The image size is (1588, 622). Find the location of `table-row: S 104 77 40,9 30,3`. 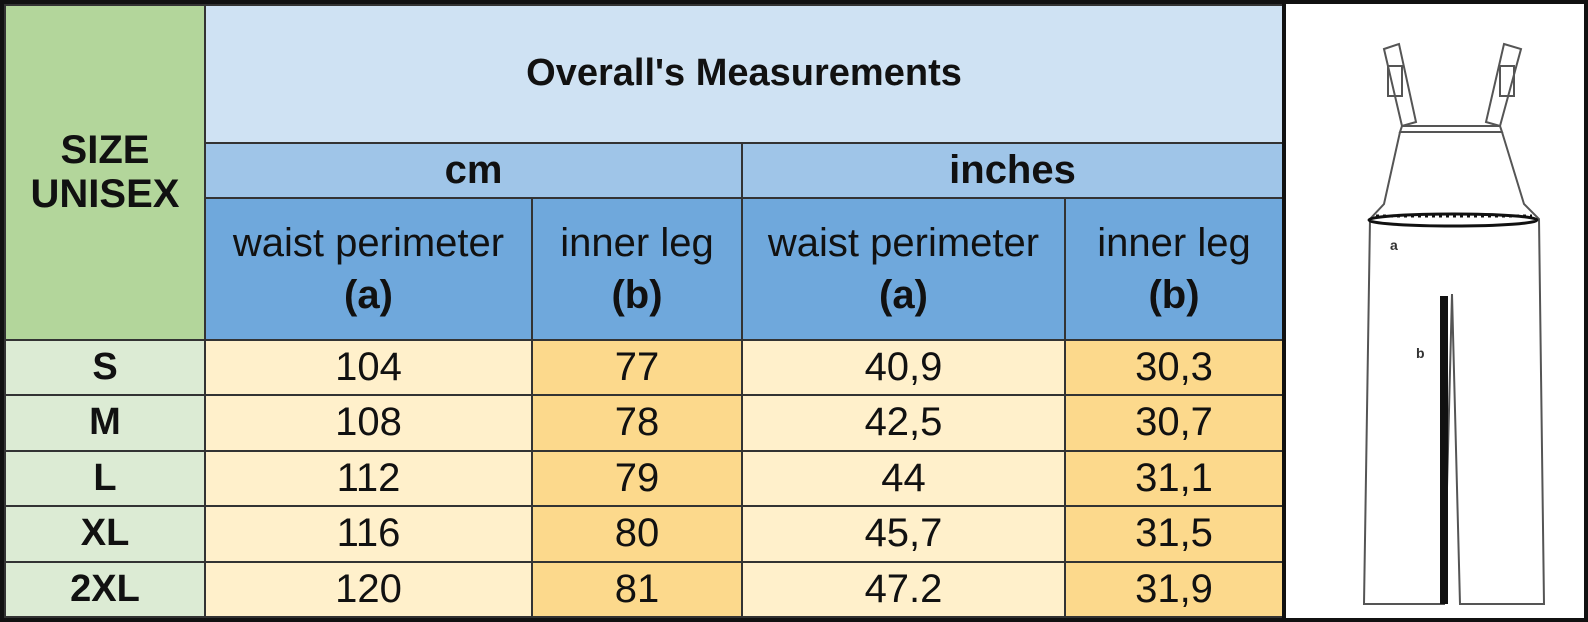

table-row: S 104 77 40,9 30,3 is located at coordinates (644, 367).